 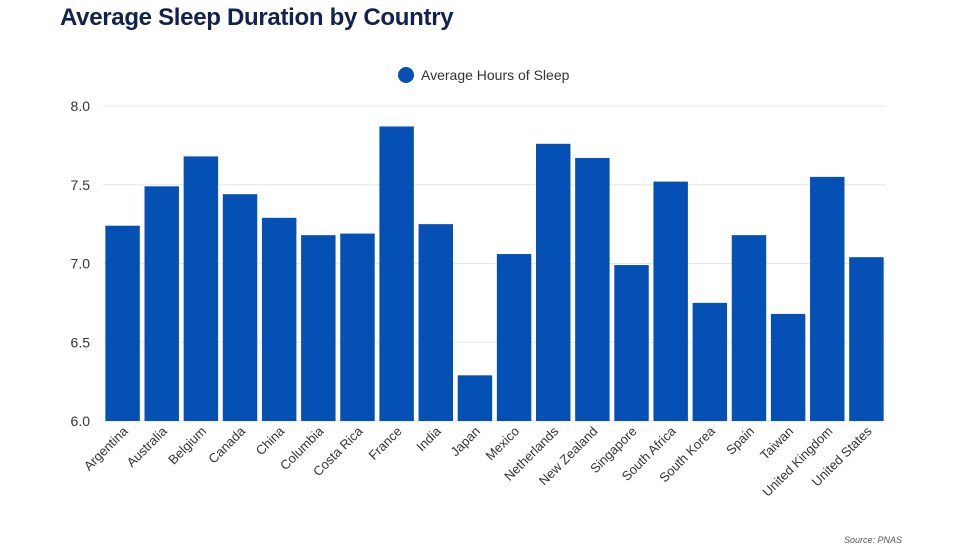 I want to click on x-tick-label-united-kingdom: United Kingdom, so click(x=797, y=462).